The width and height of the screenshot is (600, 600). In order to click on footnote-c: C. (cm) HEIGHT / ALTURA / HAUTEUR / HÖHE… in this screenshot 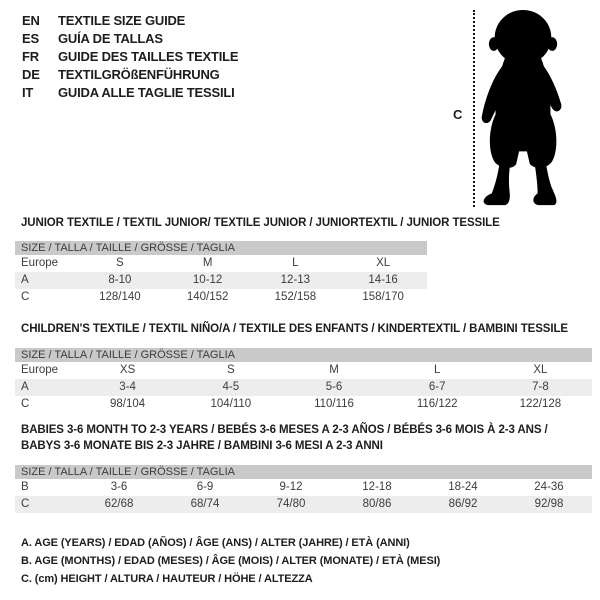, I will do `click(167, 579)`.